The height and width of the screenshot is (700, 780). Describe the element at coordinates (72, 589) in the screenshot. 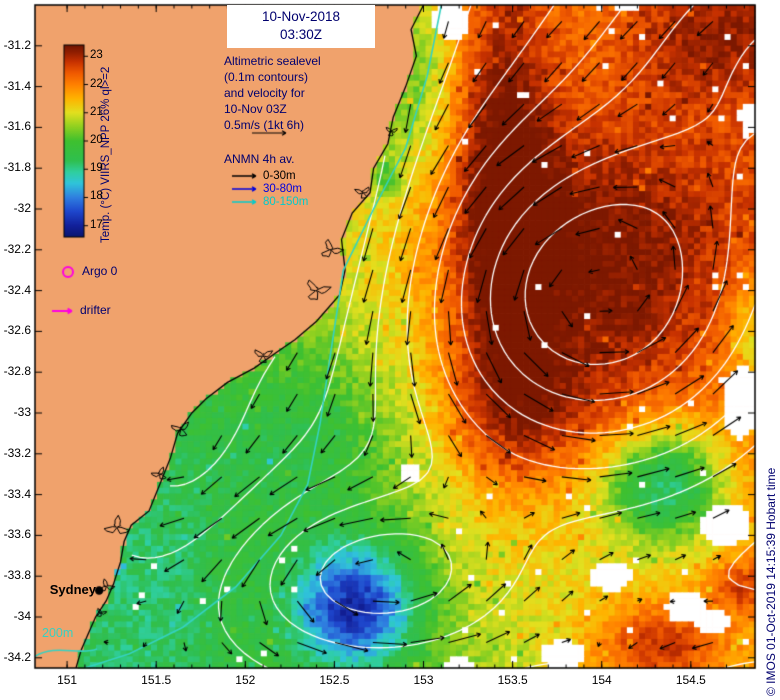

I see `sydney-label: Sydney` at that location.